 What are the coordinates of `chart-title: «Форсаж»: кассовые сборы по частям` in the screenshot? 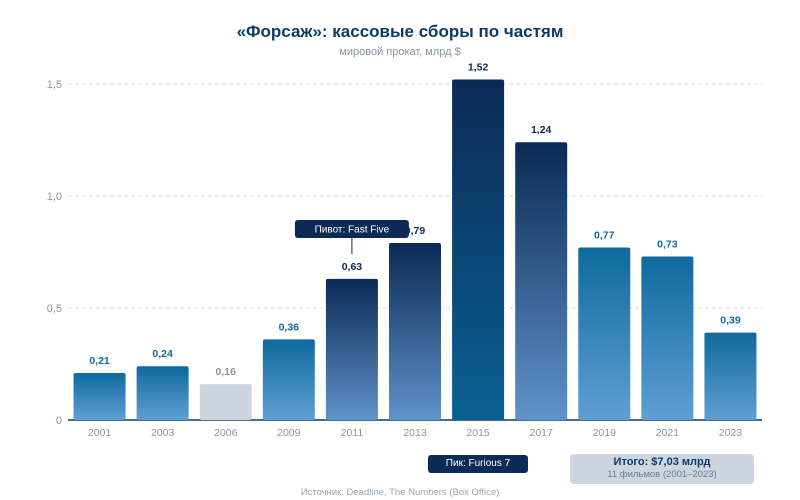 It's located at (400, 31).